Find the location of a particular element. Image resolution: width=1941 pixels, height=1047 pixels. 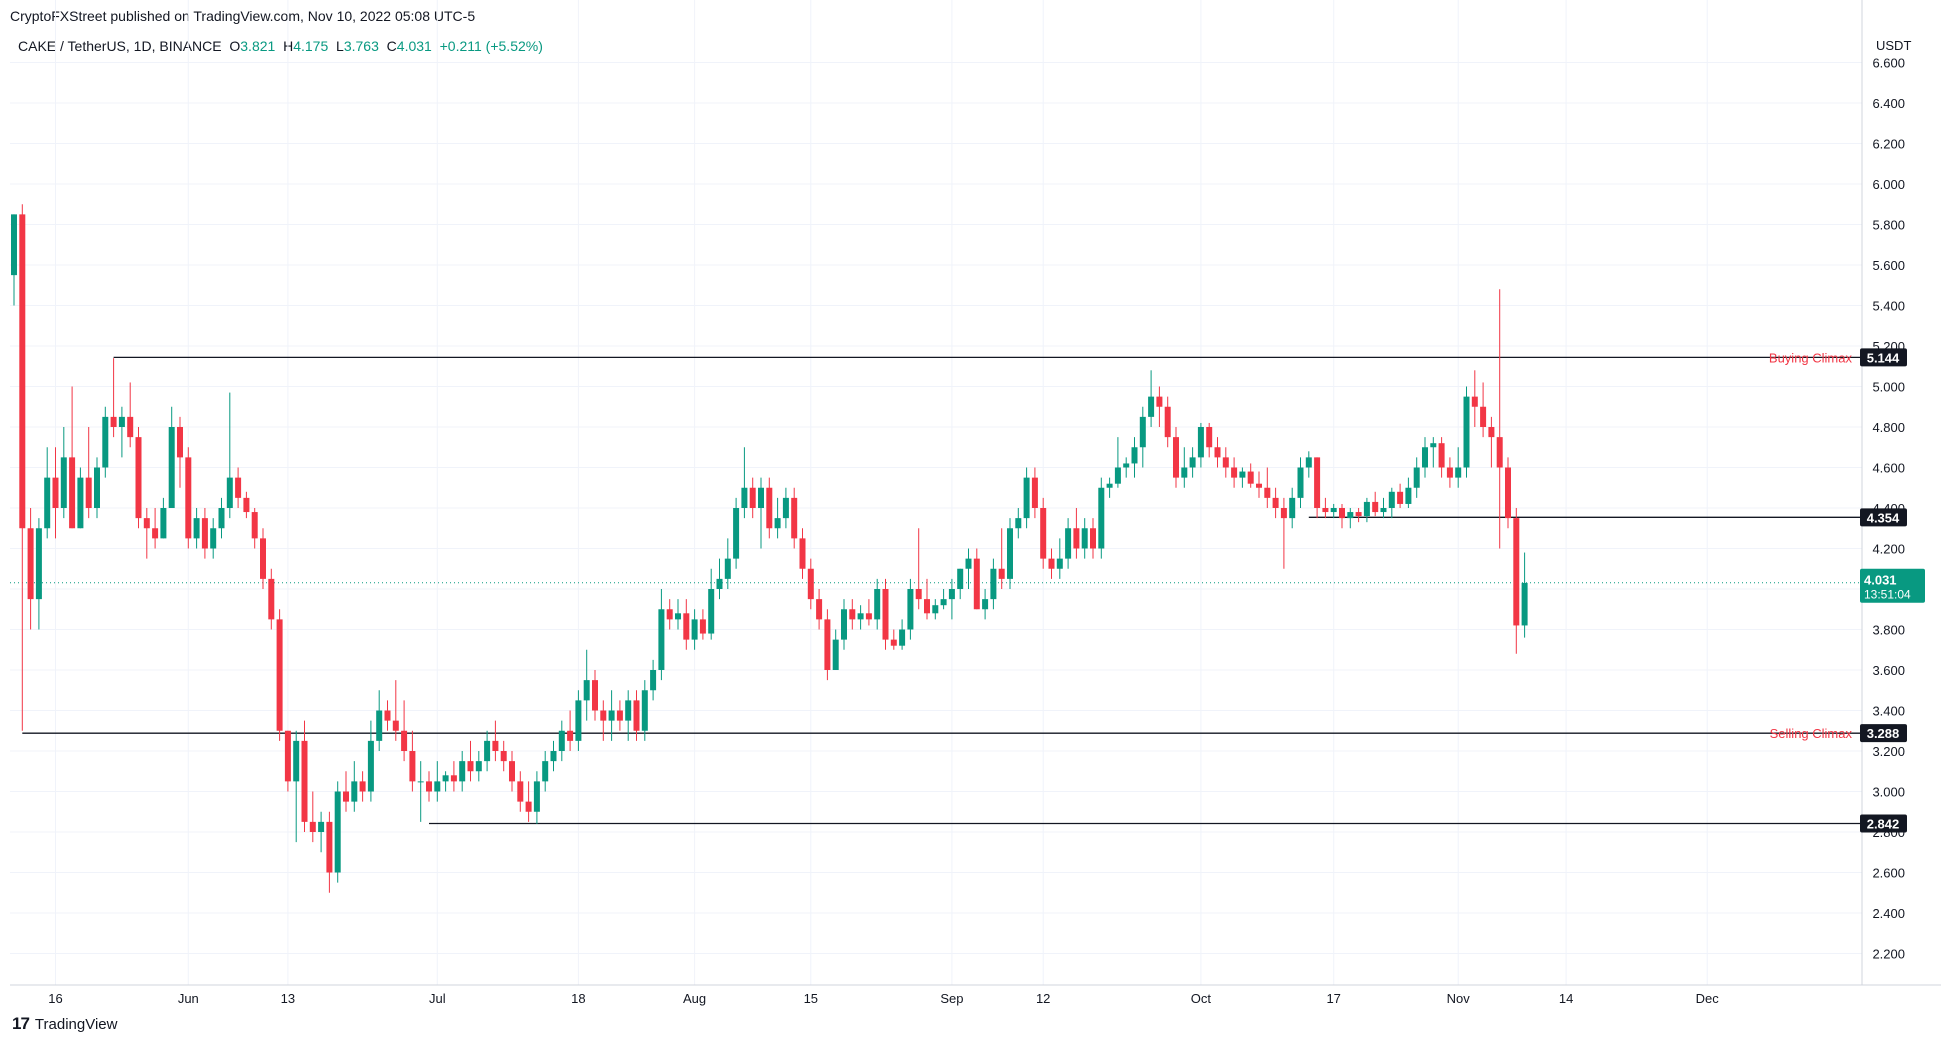

x-tick-label: Oct is located at coordinates (1201, 998).